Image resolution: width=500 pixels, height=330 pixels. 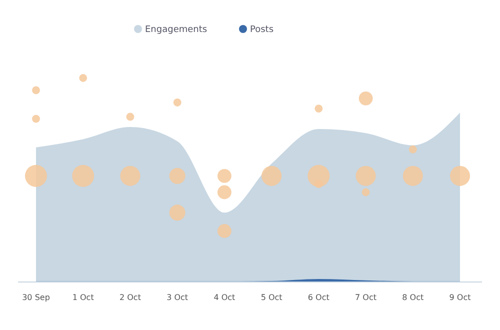 I want to click on x-tick-label: 2 Oct, so click(x=130, y=297).